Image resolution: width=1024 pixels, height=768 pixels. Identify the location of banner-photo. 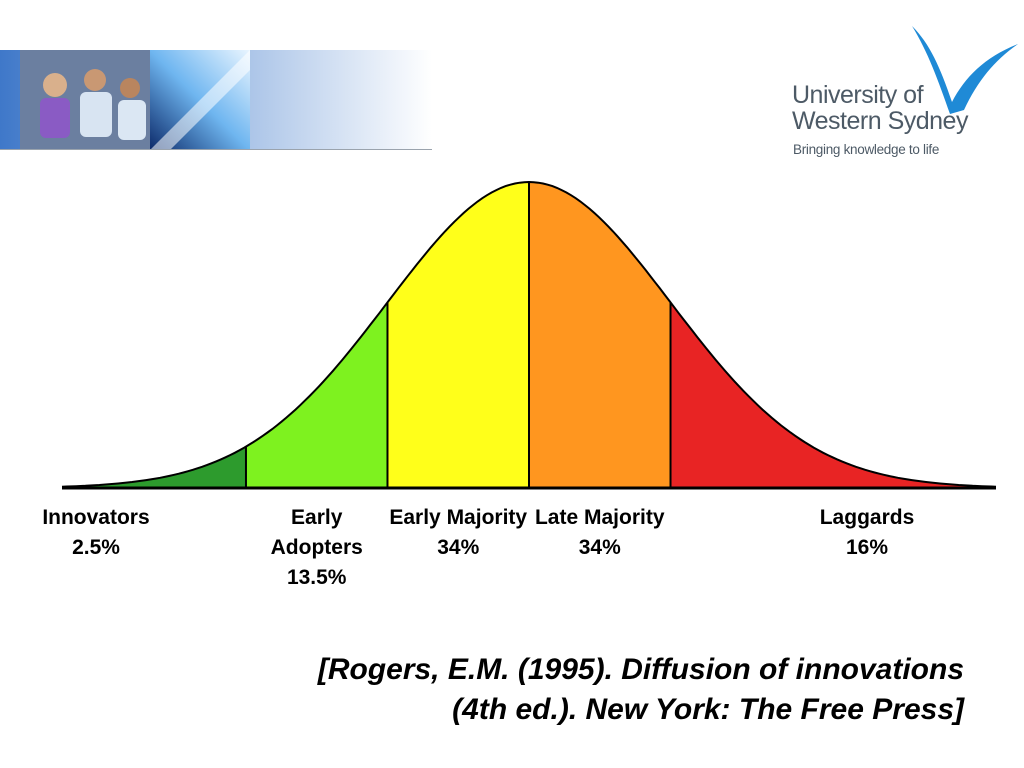
(216, 100).